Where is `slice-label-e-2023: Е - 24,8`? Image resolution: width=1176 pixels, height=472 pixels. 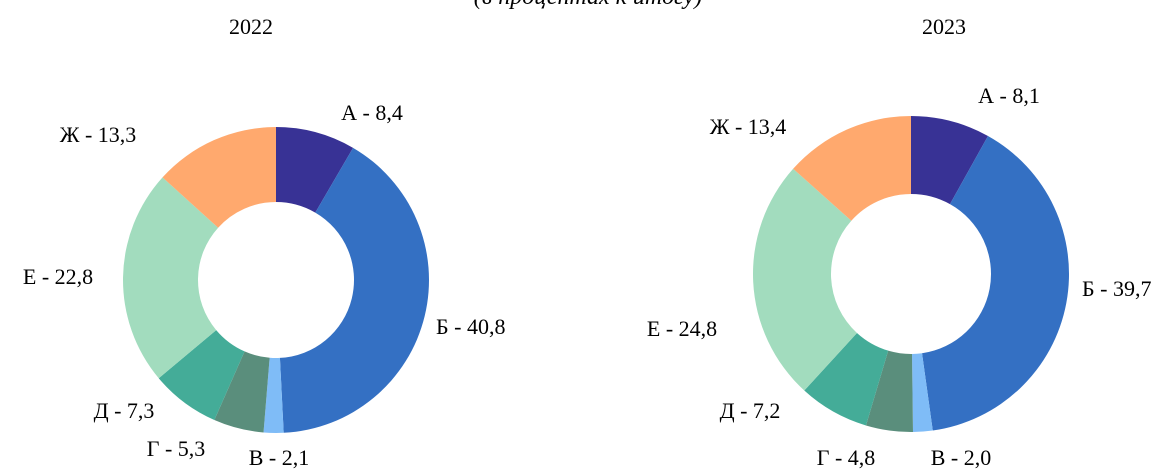 slice-label-e-2023: Е - 24,8 is located at coordinates (682, 328).